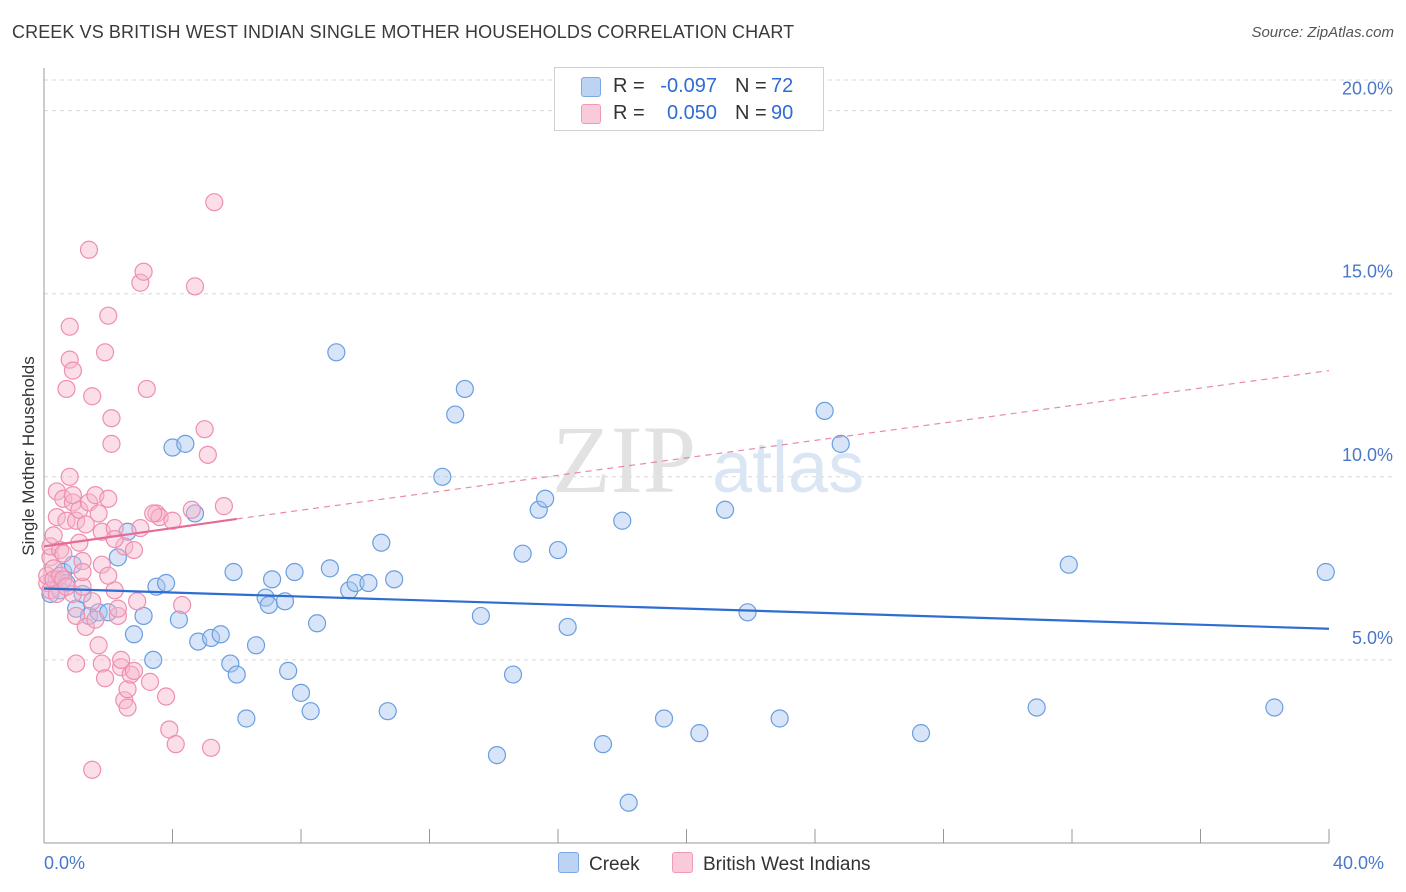 The height and width of the screenshot is (892, 1406). Describe the element at coordinates (783, 445) in the screenshot. I see `bwi-trend-line-extension` at that location.